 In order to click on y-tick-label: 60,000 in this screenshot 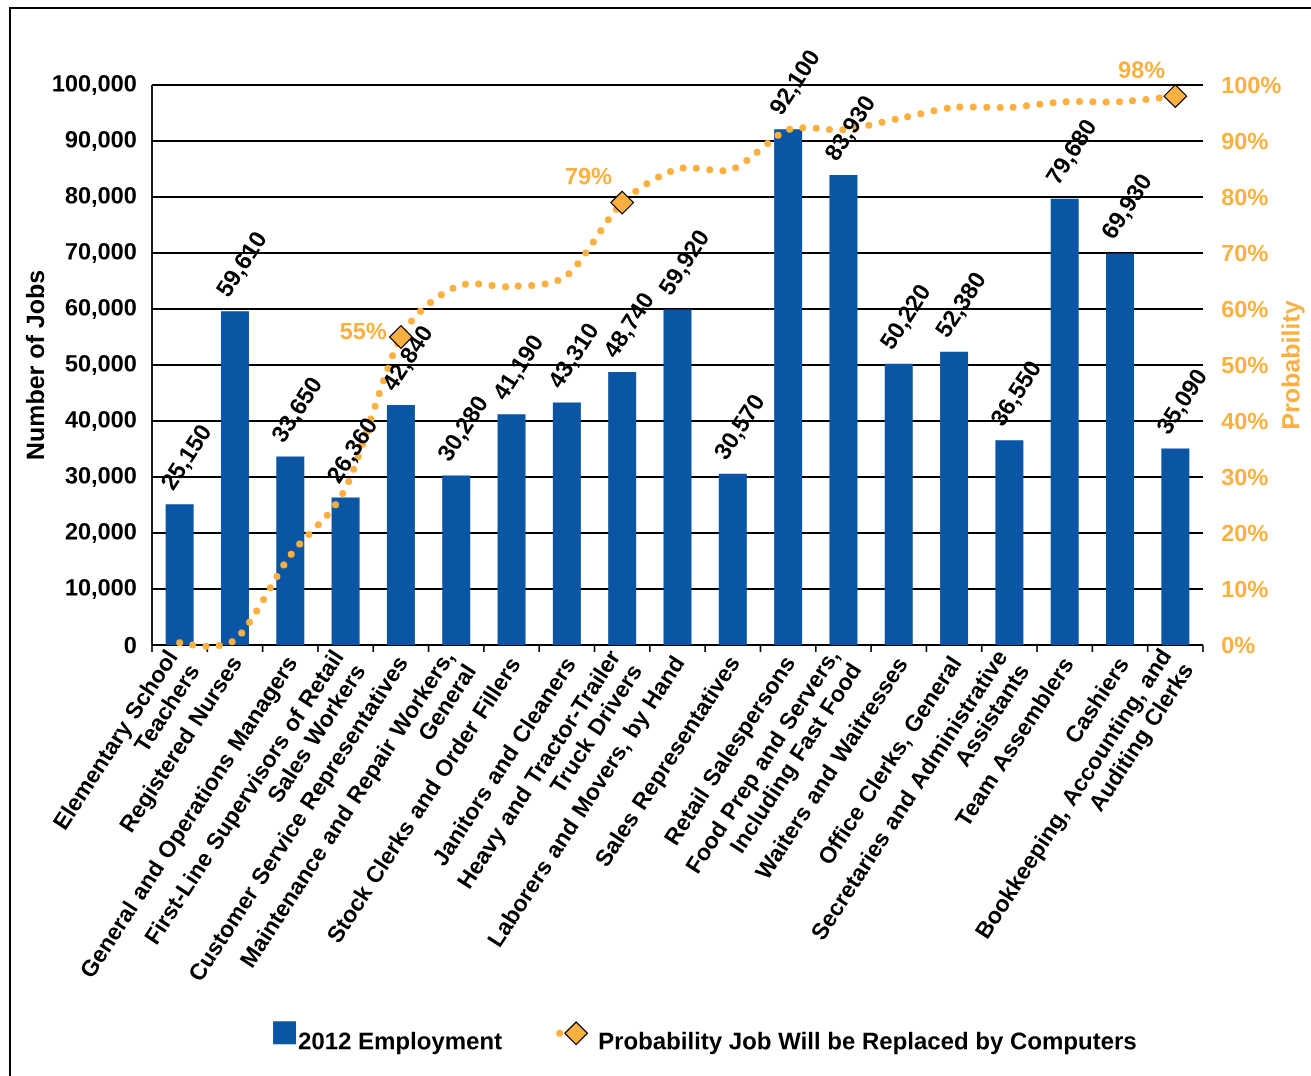, I will do `click(100, 309)`.